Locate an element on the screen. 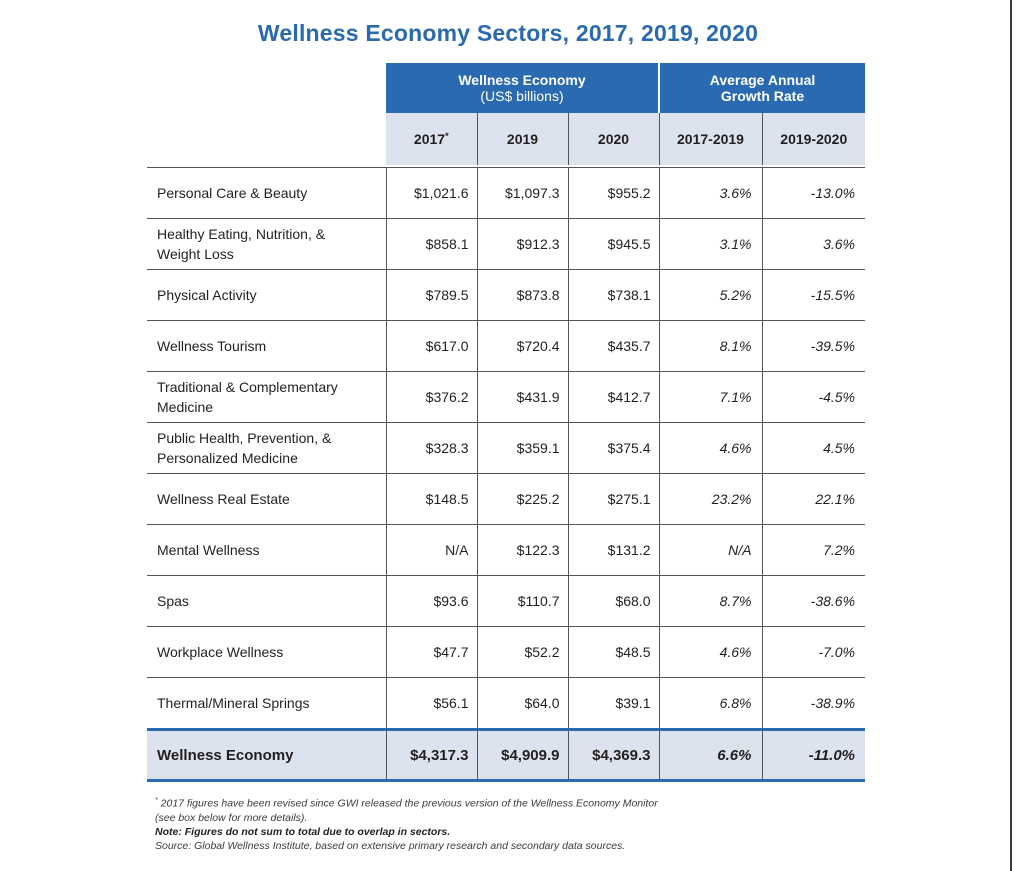 This screenshot has height=871, width=1019. value-2020: $412.7 is located at coordinates (613, 397).